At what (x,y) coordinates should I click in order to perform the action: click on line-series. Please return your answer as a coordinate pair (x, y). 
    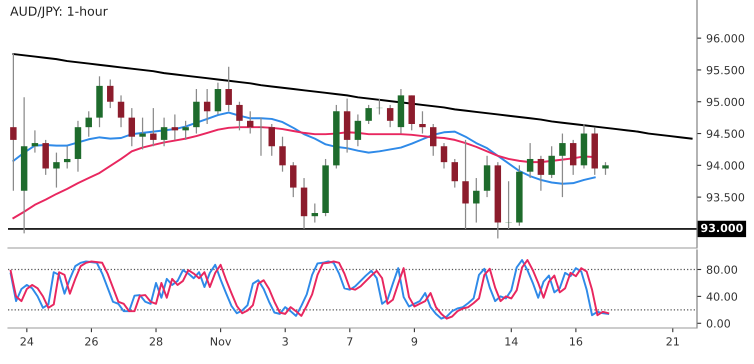
    Looking at the image, I should click on (310, 289).